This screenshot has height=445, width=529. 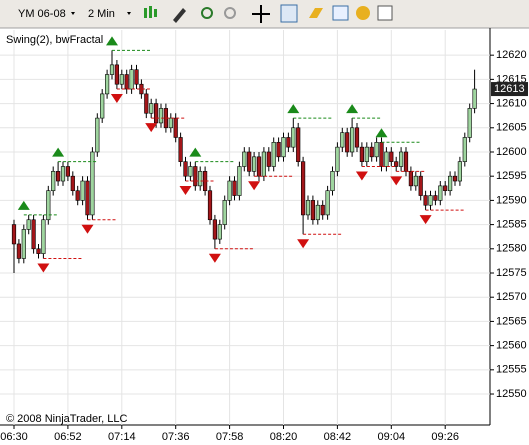 What do you see at coordinates (54, 40) in the screenshot?
I see `indicator-label: Swing(2), bwFractal` at bounding box center [54, 40].